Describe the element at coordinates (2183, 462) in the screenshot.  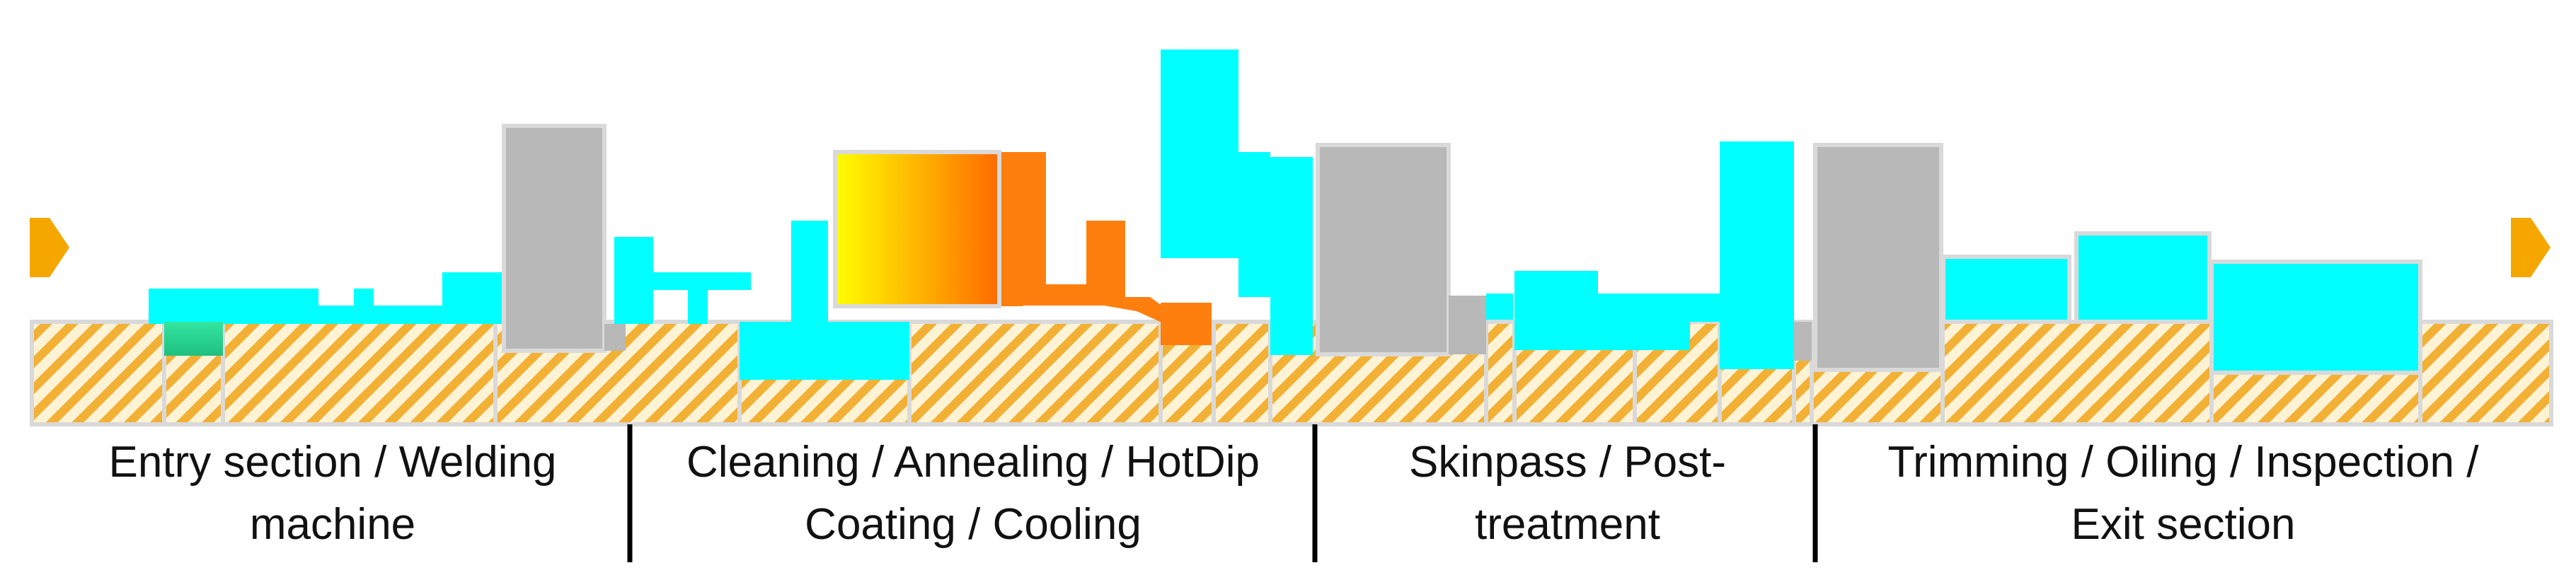
I see `section-label-exit-line1: Trimming / Oiling / Inspection /` at that location.